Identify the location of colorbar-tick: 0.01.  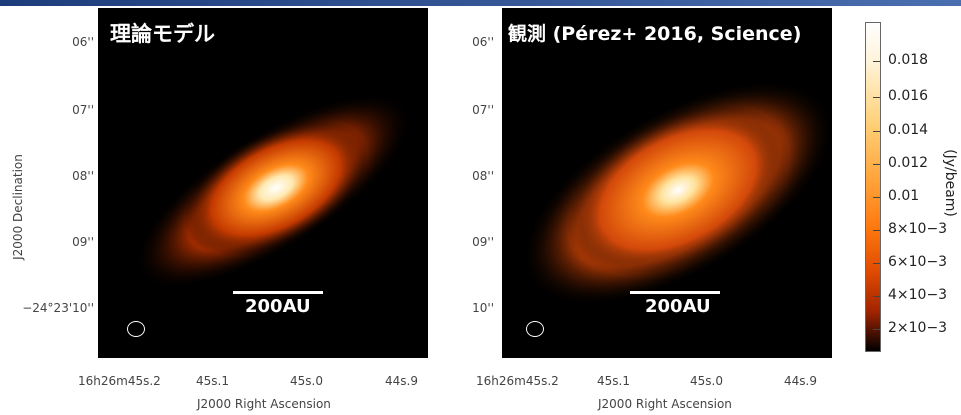
(904, 196).